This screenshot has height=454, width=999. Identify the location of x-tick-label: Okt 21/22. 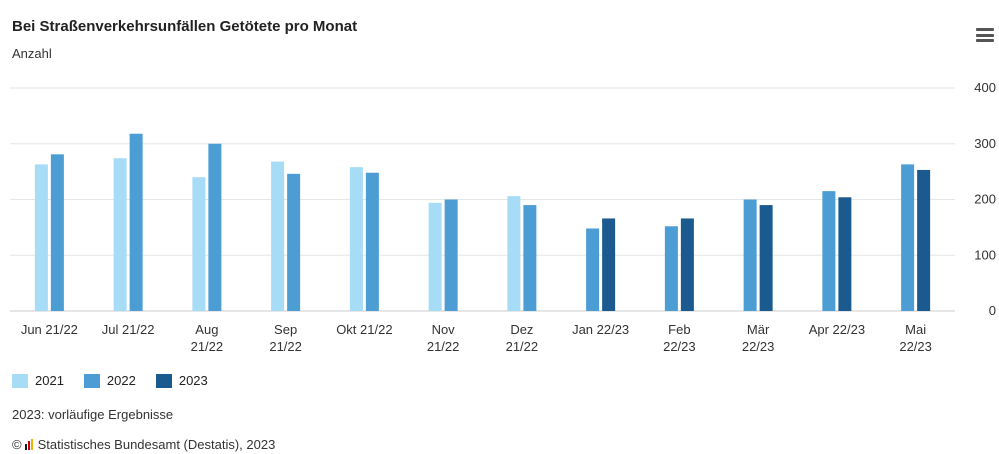
(364, 329).